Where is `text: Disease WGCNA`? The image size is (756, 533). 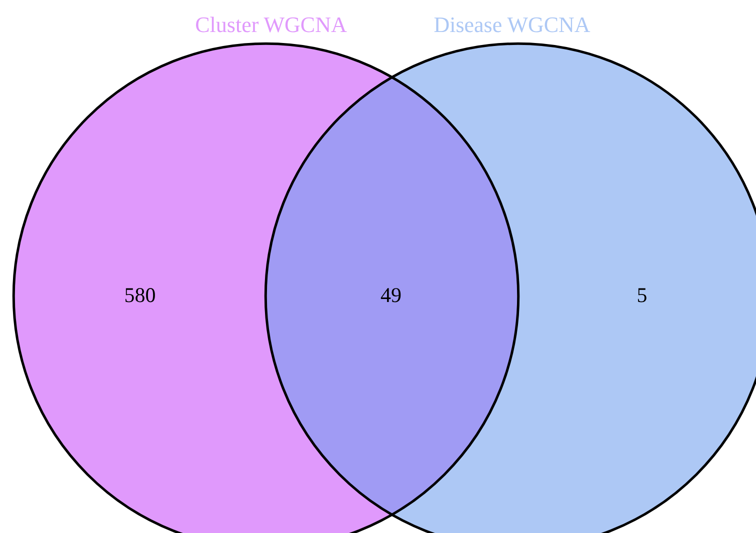 text: Disease WGCNA is located at coordinates (512, 24).